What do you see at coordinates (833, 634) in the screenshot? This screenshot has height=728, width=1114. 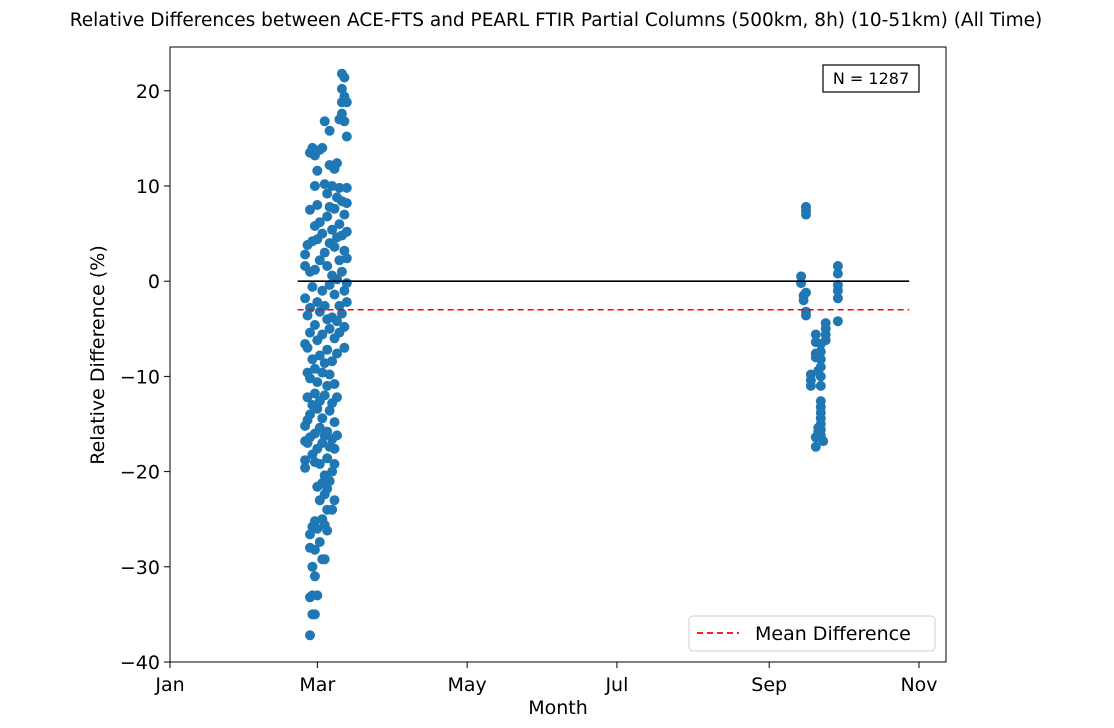 I see `legend-mean-difference-label: Mean Difference` at bounding box center [833, 634].